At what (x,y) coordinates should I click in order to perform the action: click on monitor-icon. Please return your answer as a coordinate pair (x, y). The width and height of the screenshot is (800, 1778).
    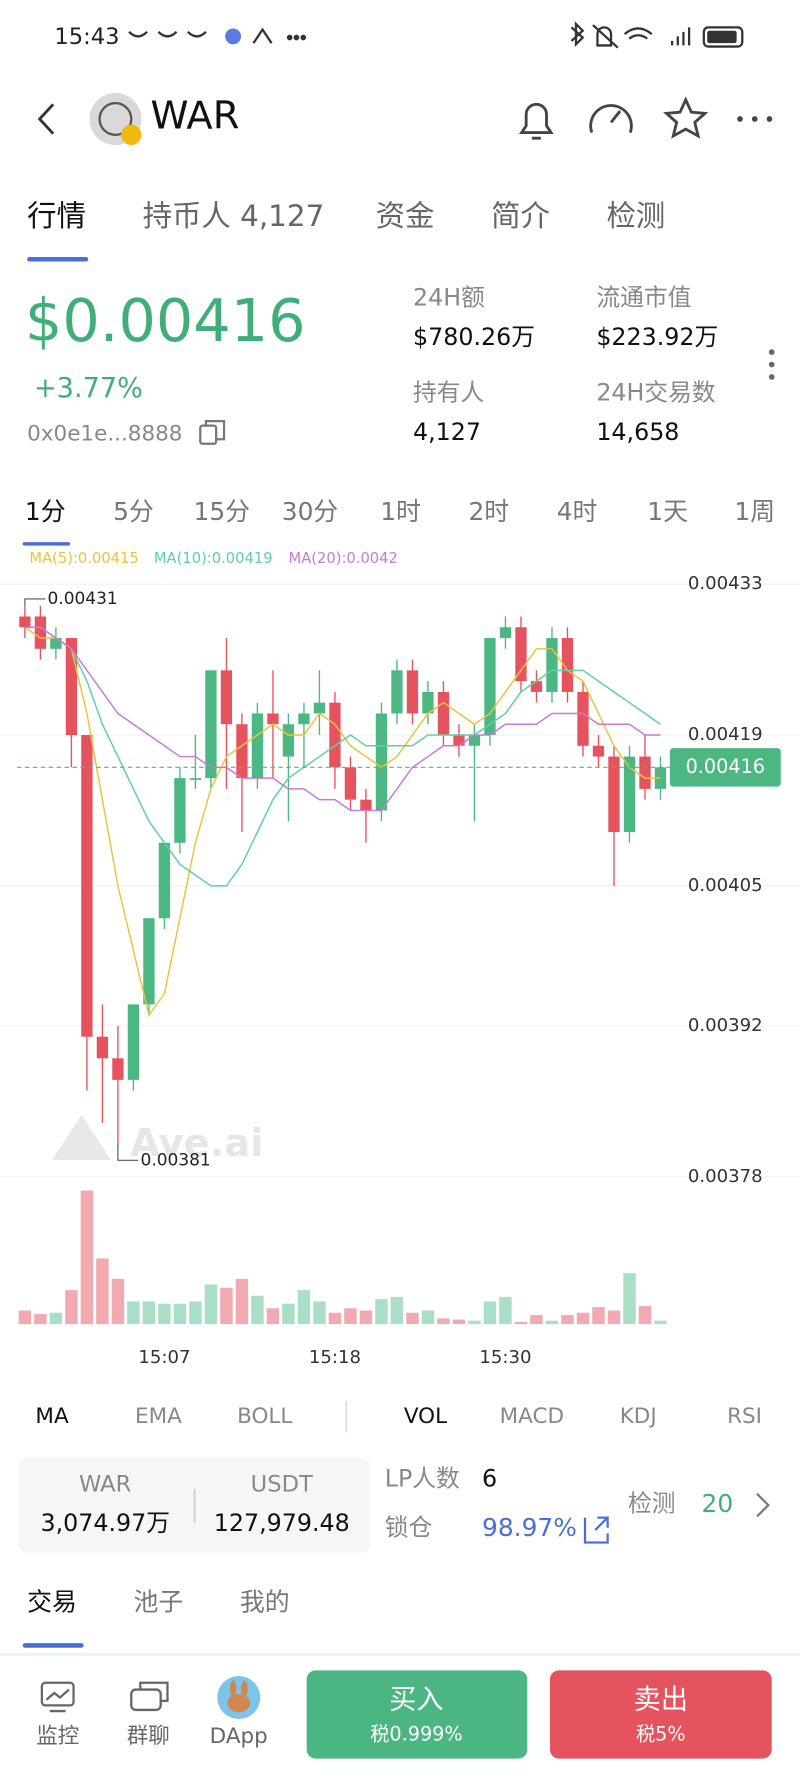
    Looking at the image, I should click on (57, 1694).